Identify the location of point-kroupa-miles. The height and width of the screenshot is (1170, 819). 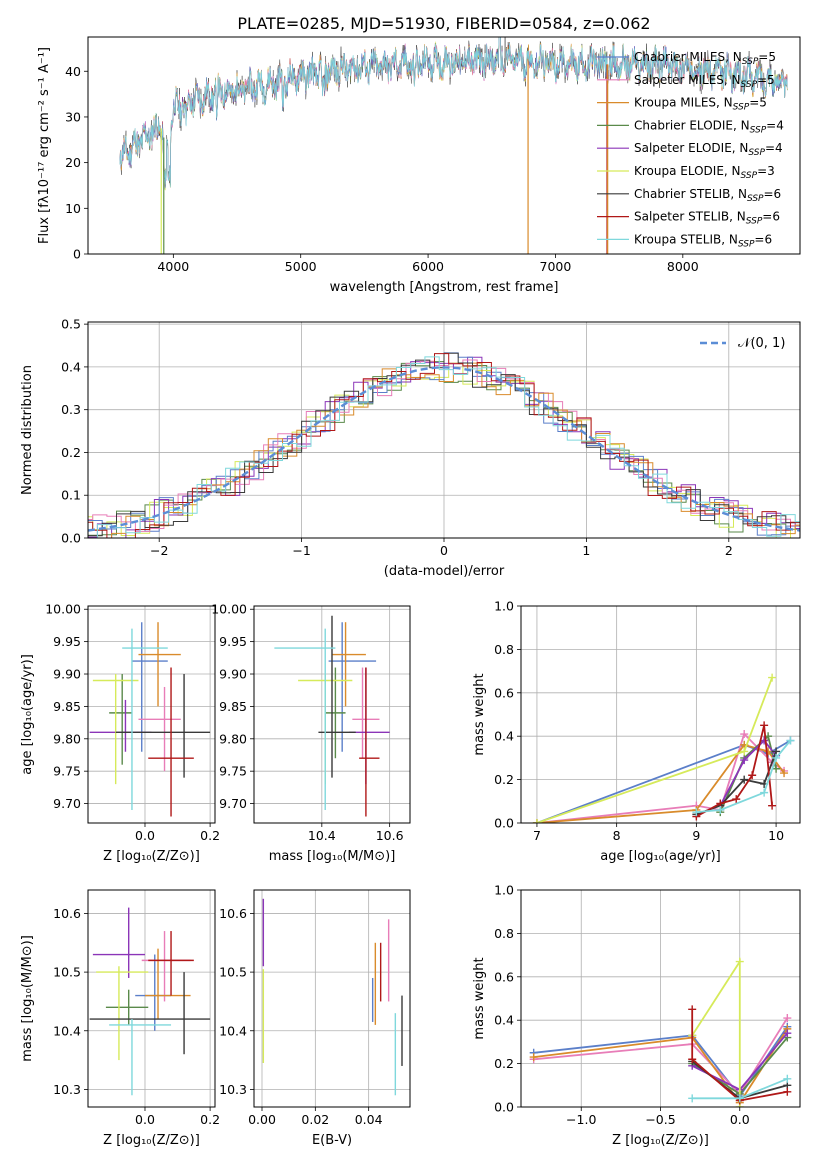
(159, 664).